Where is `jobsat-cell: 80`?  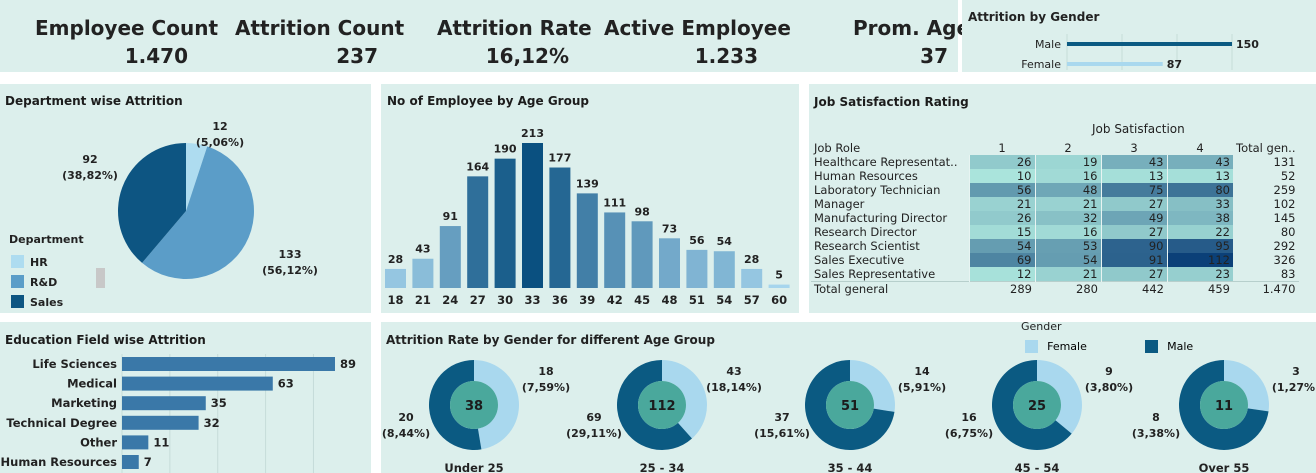
jobsat-cell: 80 is located at coordinates (1199, 190).